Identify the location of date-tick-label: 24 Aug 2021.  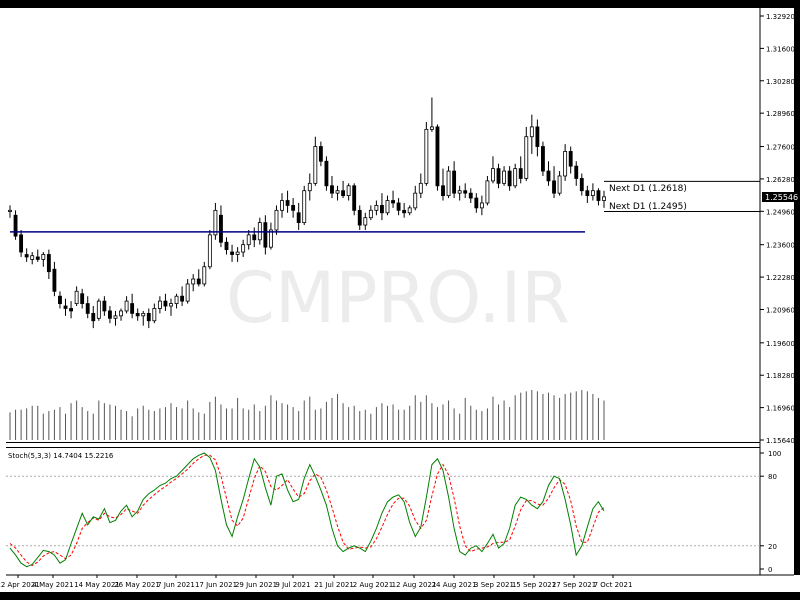
(454, 585).